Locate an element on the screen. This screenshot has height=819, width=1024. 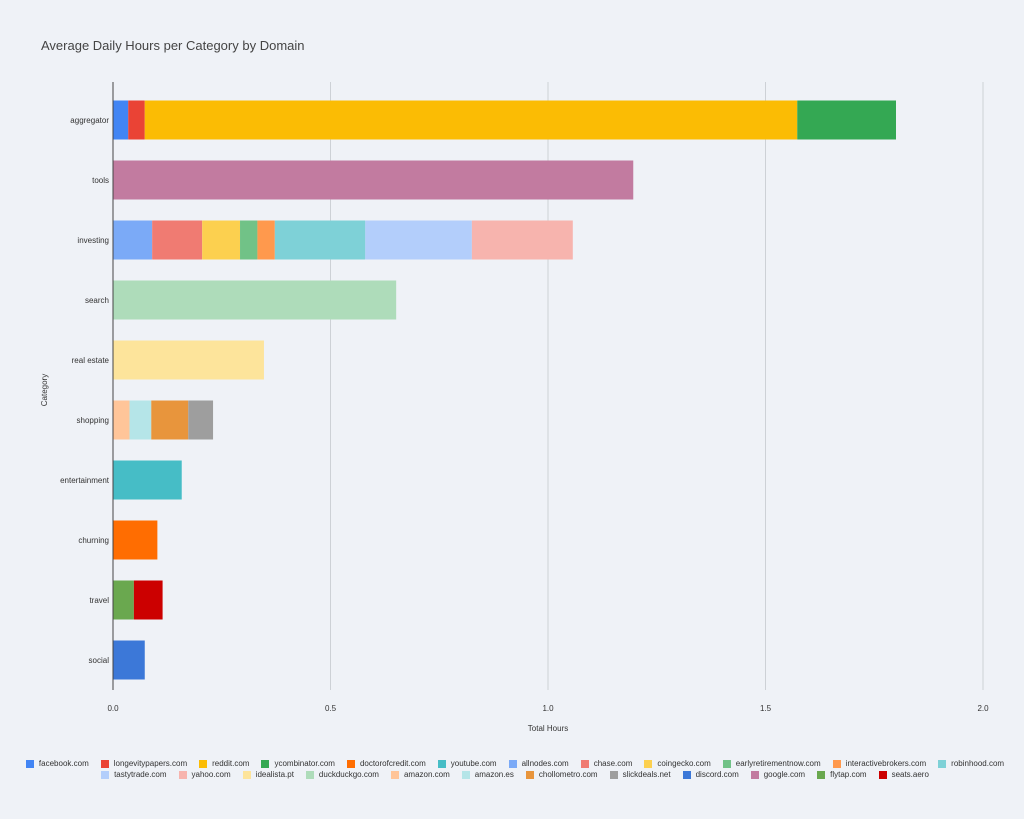
legend-label: youtube.com is located at coordinates (473, 763).